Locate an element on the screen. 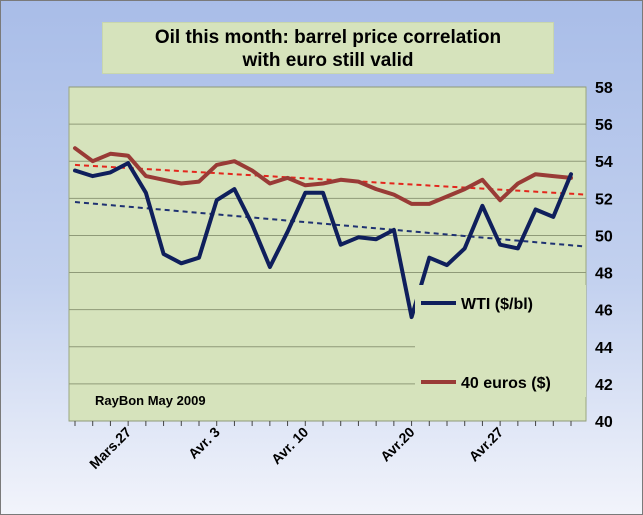  legend-label-0: WTI ($/bl) is located at coordinates (497, 304).